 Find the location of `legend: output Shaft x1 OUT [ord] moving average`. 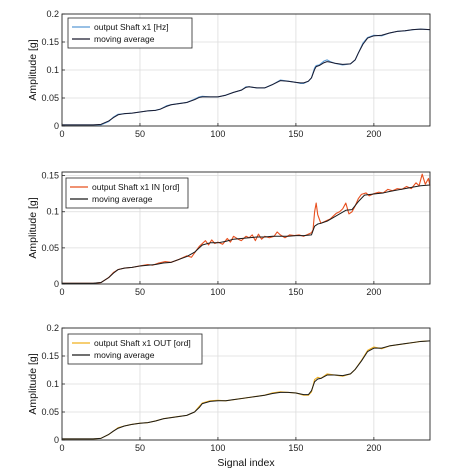

legend: output Shaft x1 OUT [ord] moving average is located at coordinates (135, 349).